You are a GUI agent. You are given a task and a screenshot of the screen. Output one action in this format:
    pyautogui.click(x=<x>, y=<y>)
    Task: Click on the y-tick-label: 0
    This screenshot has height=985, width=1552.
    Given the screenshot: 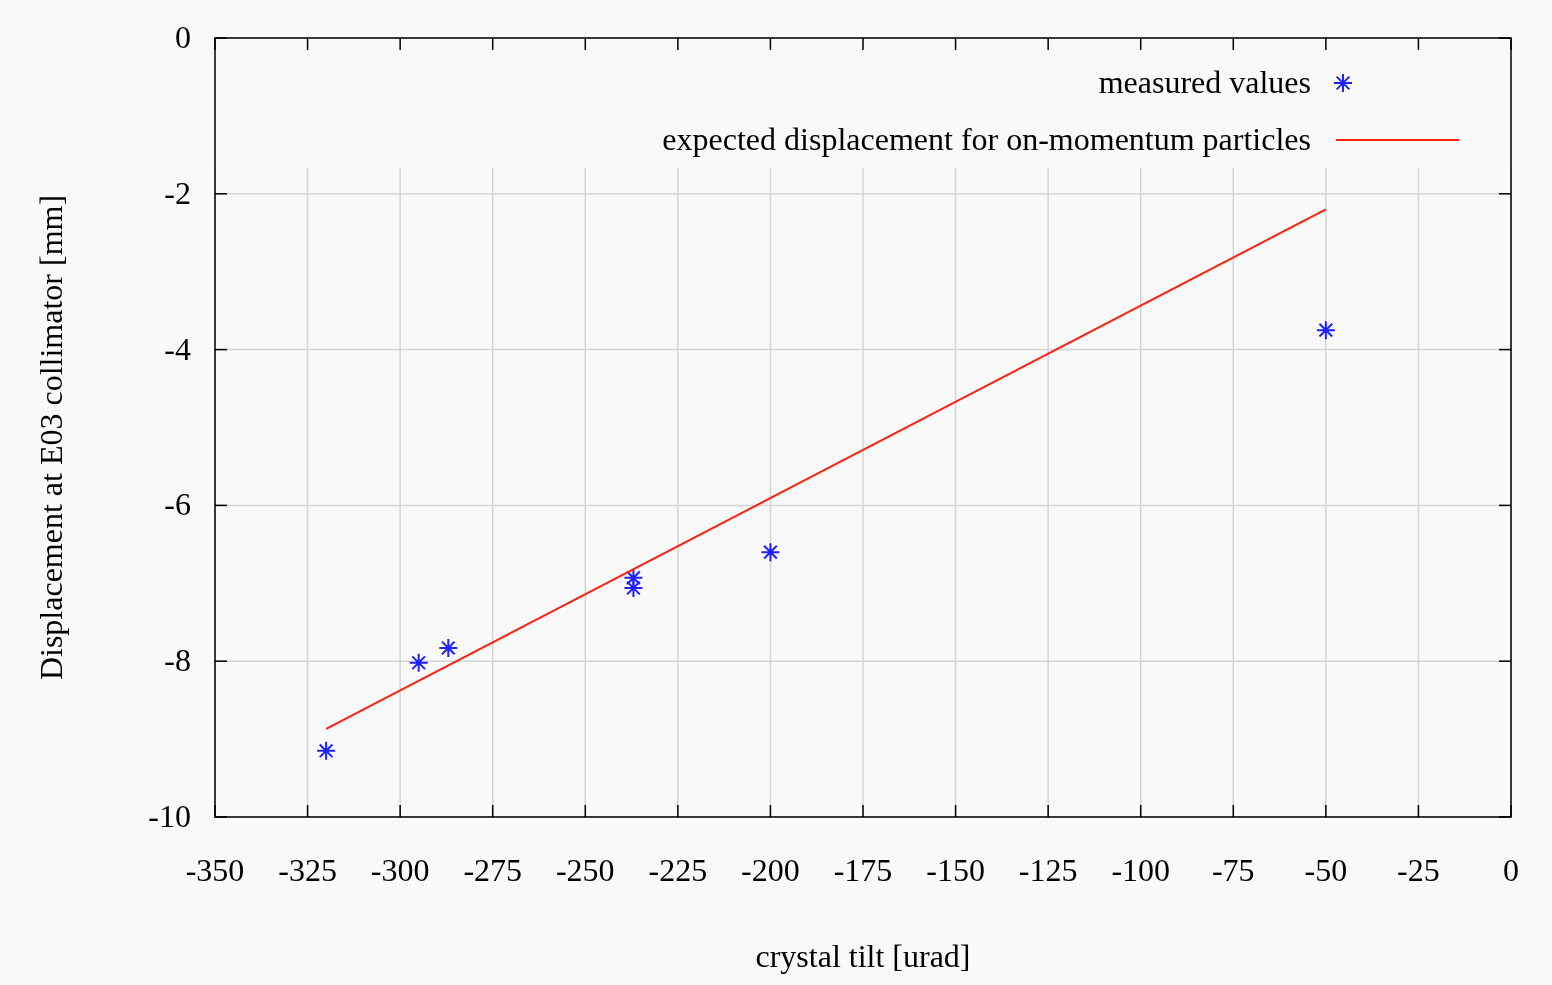 What is the action you would take?
    pyautogui.click(x=183, y=37)
    